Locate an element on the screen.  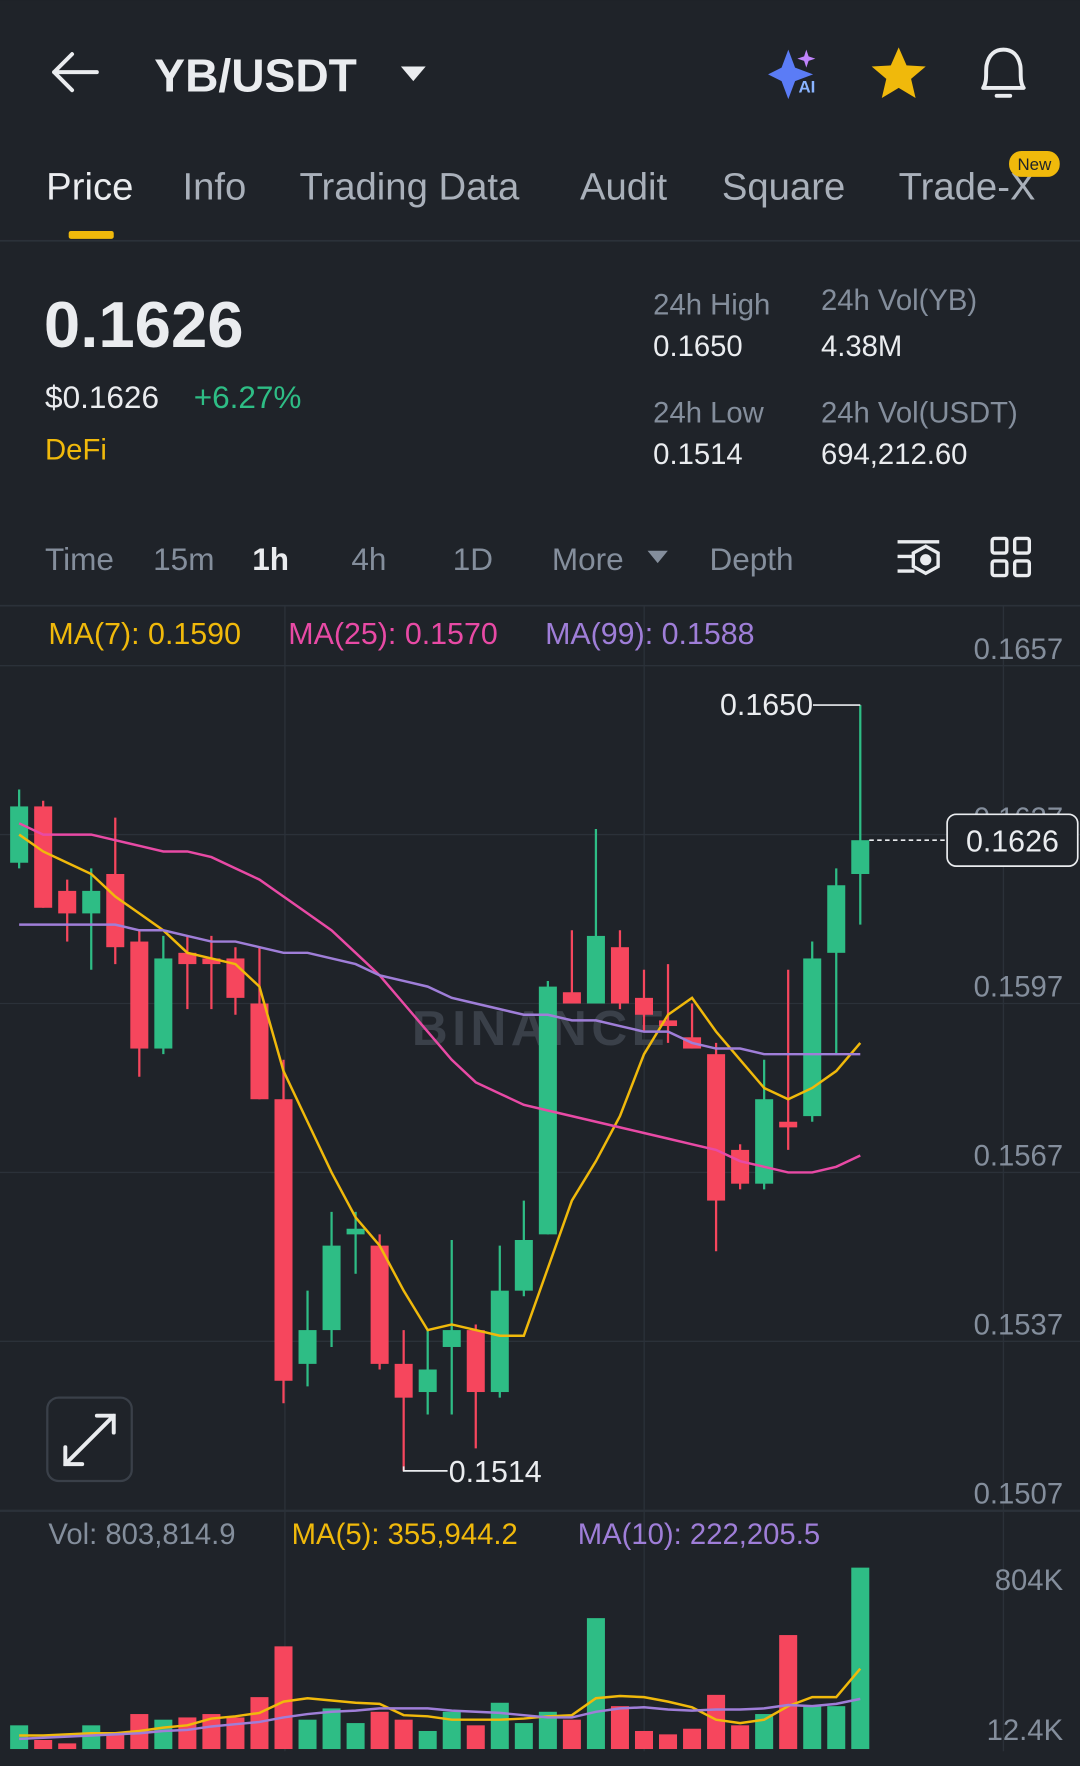
volume-legend: Vol: 803,814.9 is located at coordinates (141, 1534).